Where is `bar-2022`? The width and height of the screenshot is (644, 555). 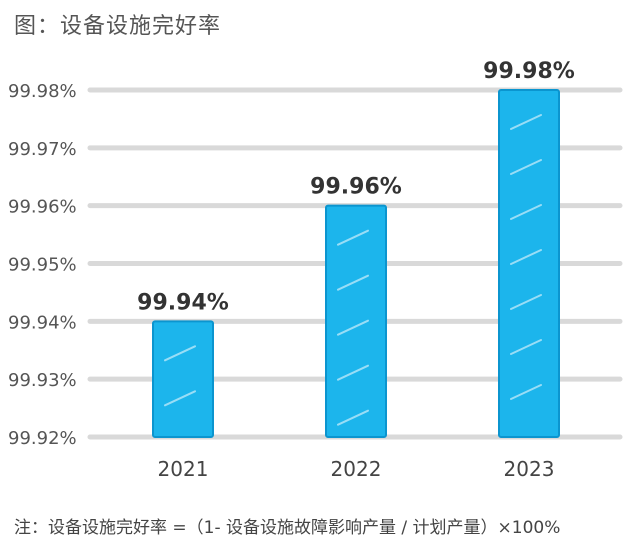 bar-2022 is located at coordinates (356, 321).